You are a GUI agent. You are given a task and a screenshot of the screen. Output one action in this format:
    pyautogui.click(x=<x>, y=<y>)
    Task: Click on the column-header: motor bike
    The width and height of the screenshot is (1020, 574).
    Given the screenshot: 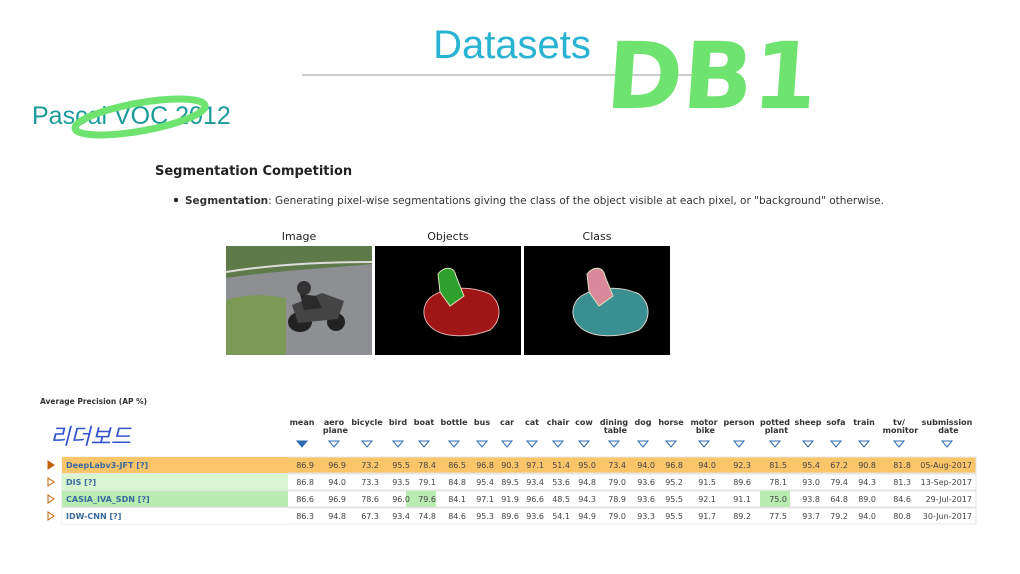 What is the action you would take?
    pyautogui.click(x=703, y=426)
    